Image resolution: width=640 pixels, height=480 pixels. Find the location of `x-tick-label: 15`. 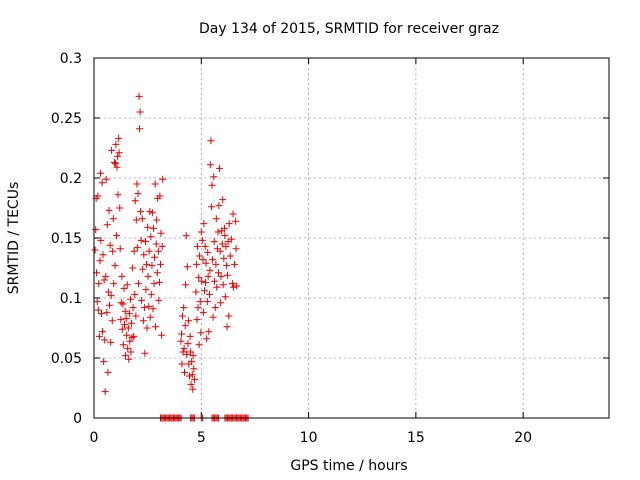

x-tick-label: 15 is located at coordinates (416, 438).